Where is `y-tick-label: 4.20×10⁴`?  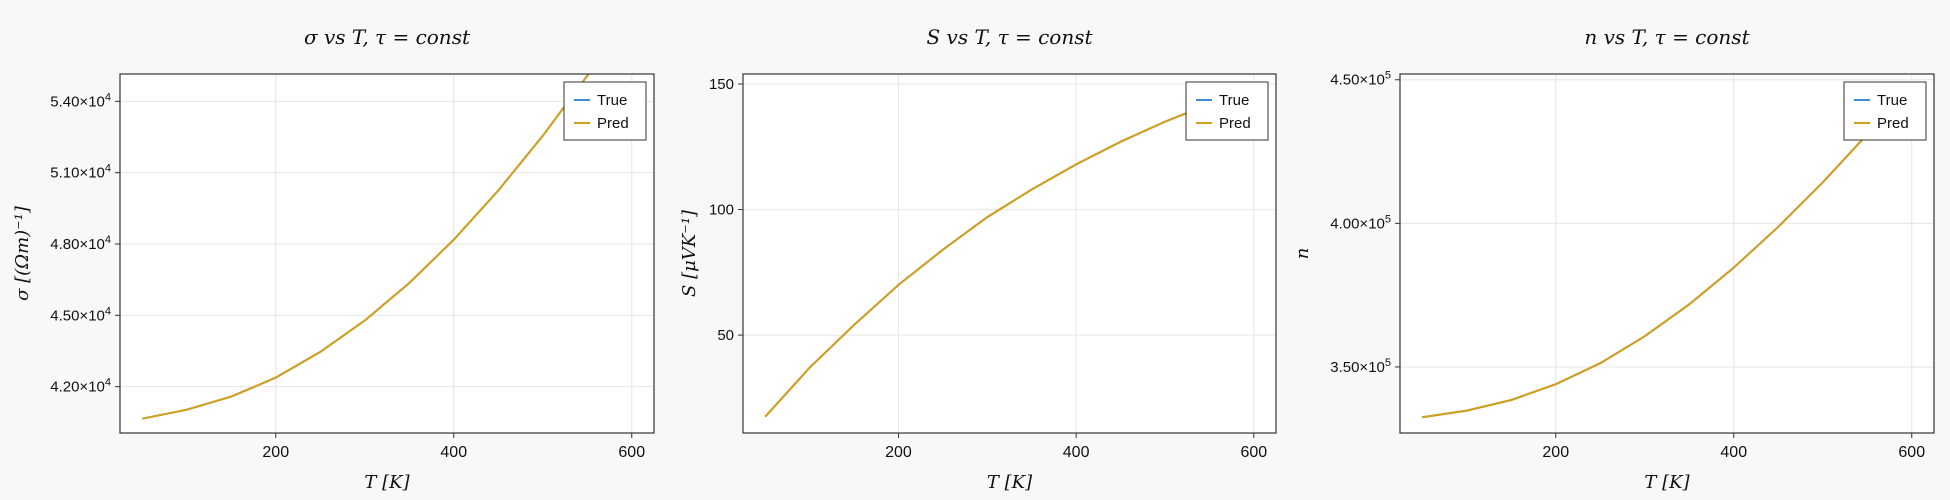 y-tick-label: 4.20×10⁴ is located at coordinates (80, 386).